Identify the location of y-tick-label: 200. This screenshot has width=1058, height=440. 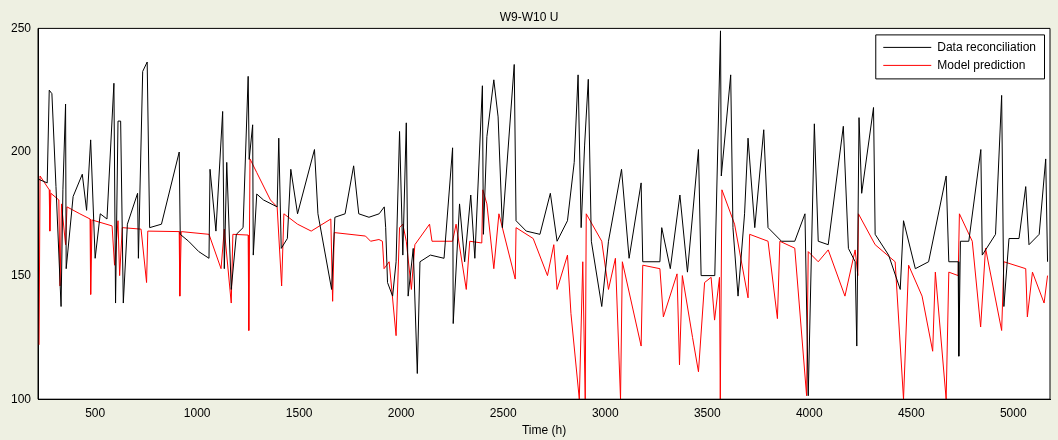
(21, 151).